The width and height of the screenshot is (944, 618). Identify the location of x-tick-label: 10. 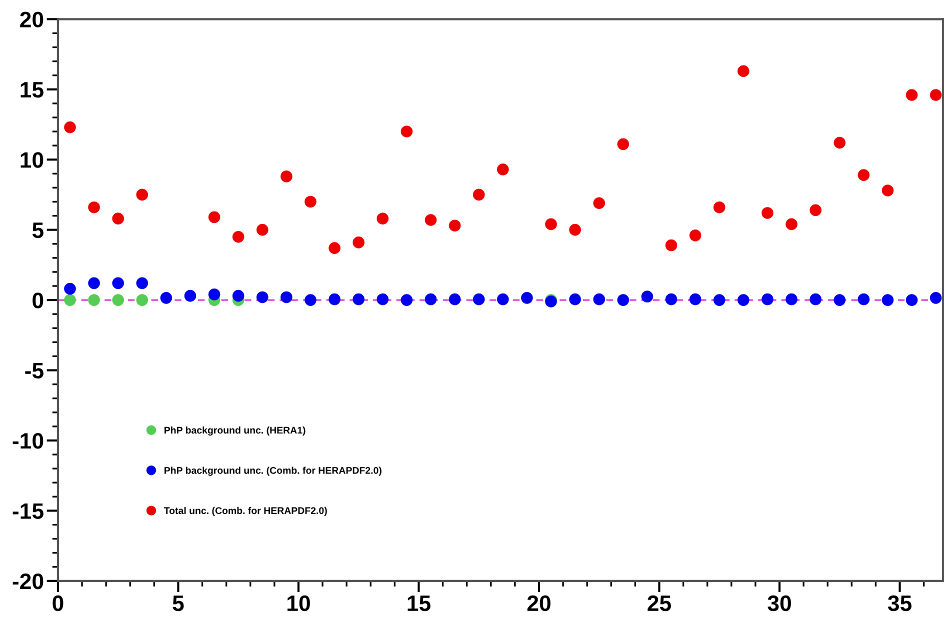
(299, 603).